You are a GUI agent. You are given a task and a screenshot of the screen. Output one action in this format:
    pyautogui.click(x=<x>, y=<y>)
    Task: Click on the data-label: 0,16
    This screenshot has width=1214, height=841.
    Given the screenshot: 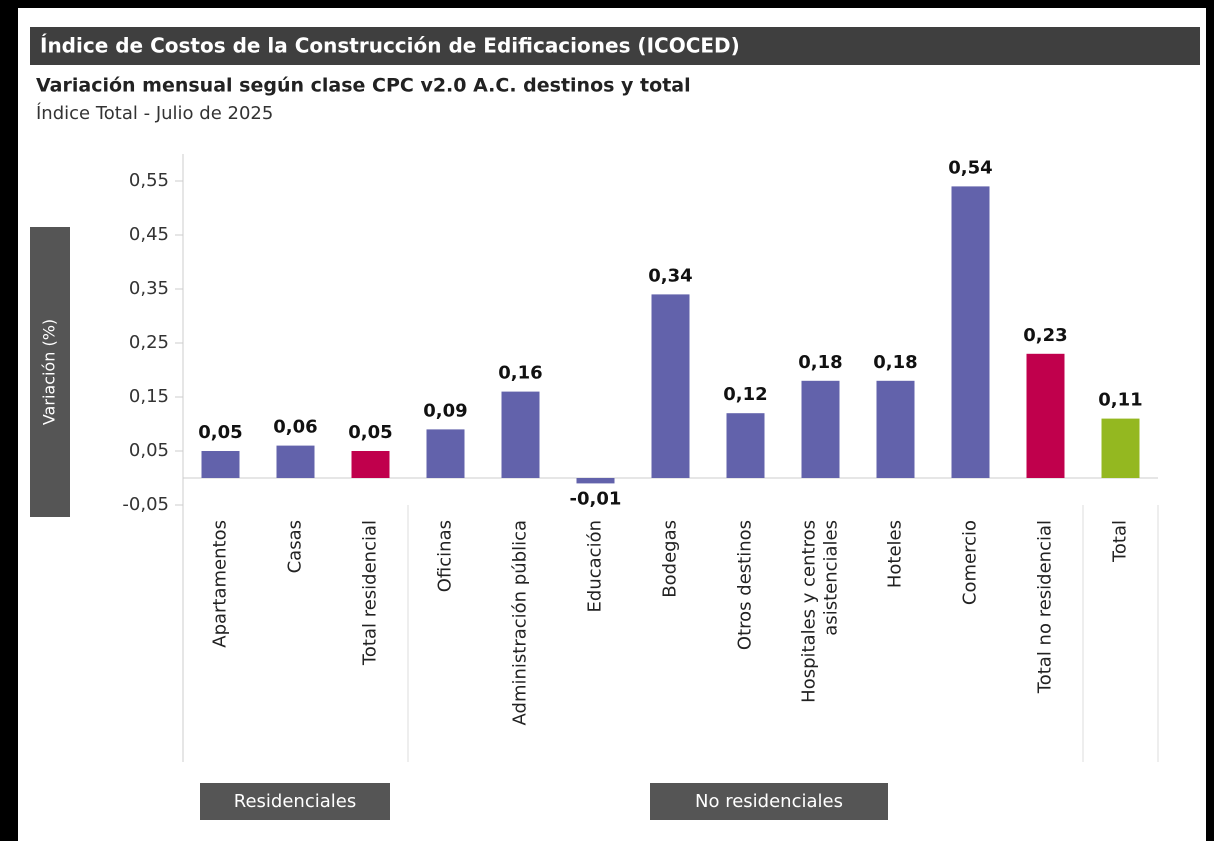 What is the action you would take?
    pyautogui.click(x=520, y=373)
    